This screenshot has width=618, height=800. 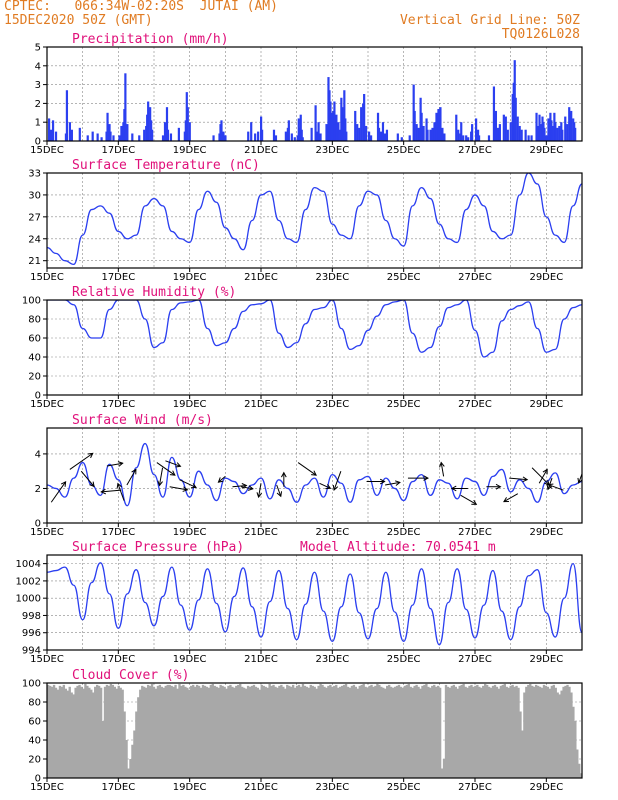 I want to click on x-tick-label: 21DEC, so click(x=261, y=787).